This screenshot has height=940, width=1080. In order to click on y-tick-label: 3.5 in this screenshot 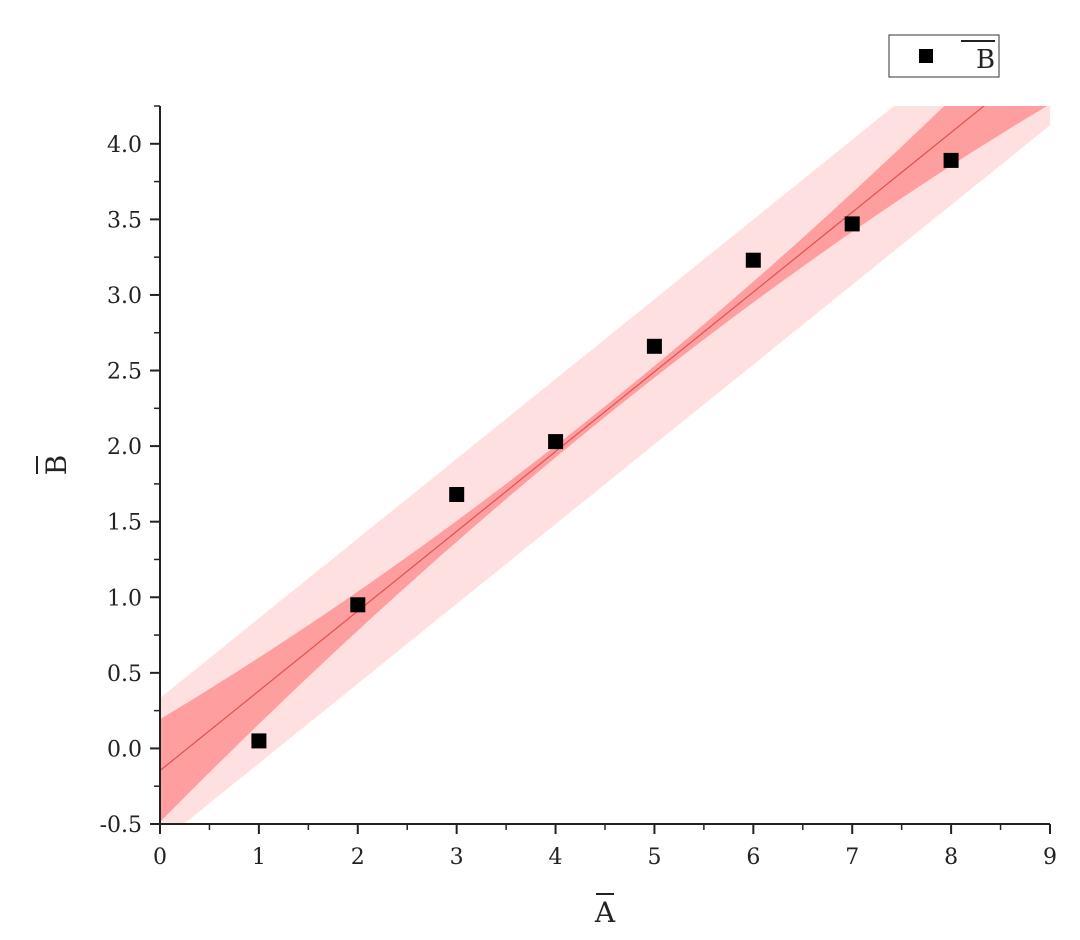, I will do `click(124, 220)`.